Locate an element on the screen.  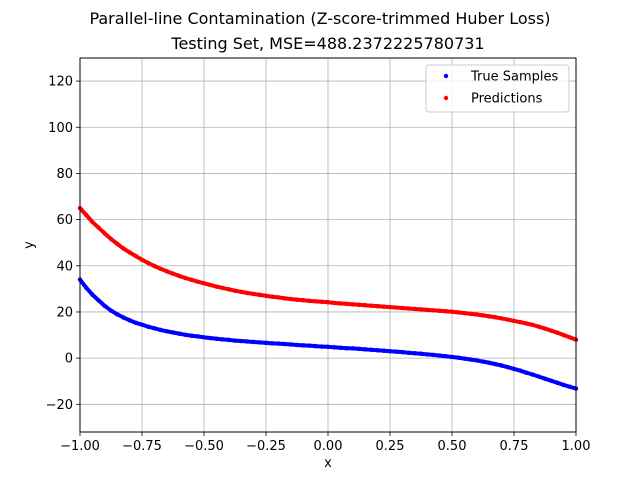
y-tick-label: 60 is located at coordinates (64, 220).